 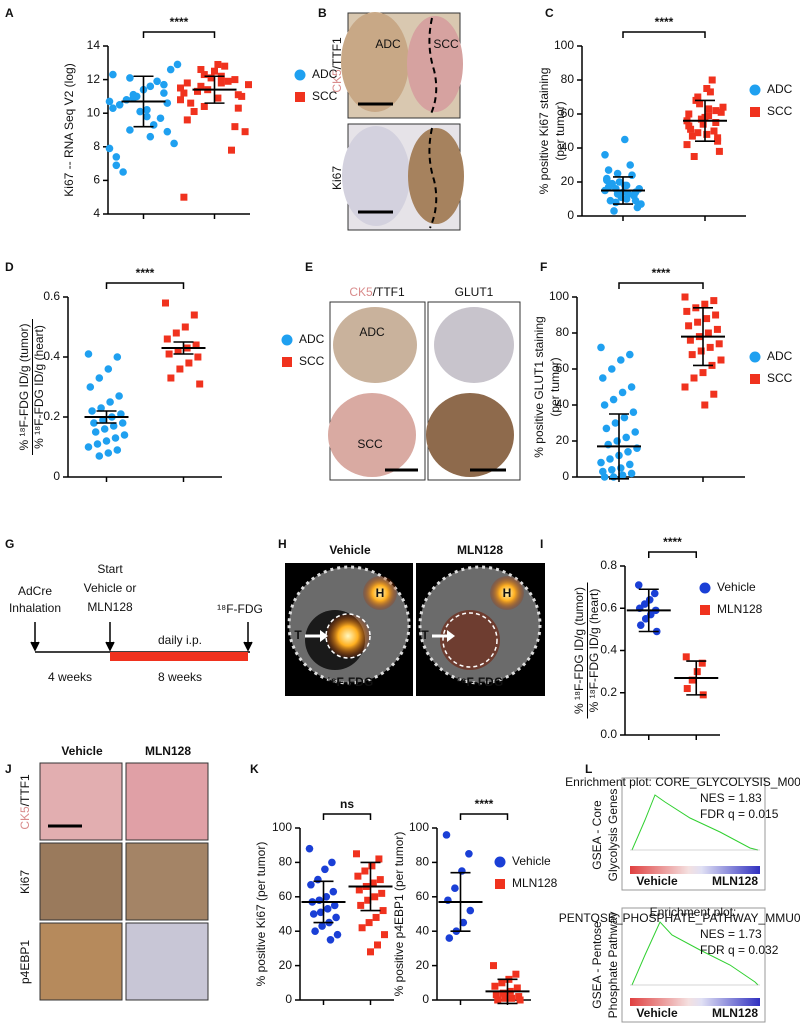 What do you see at coordinates (731, 934) in the screenshot?
I see `label: NES = 1.73` at bounding box center [731, 934].